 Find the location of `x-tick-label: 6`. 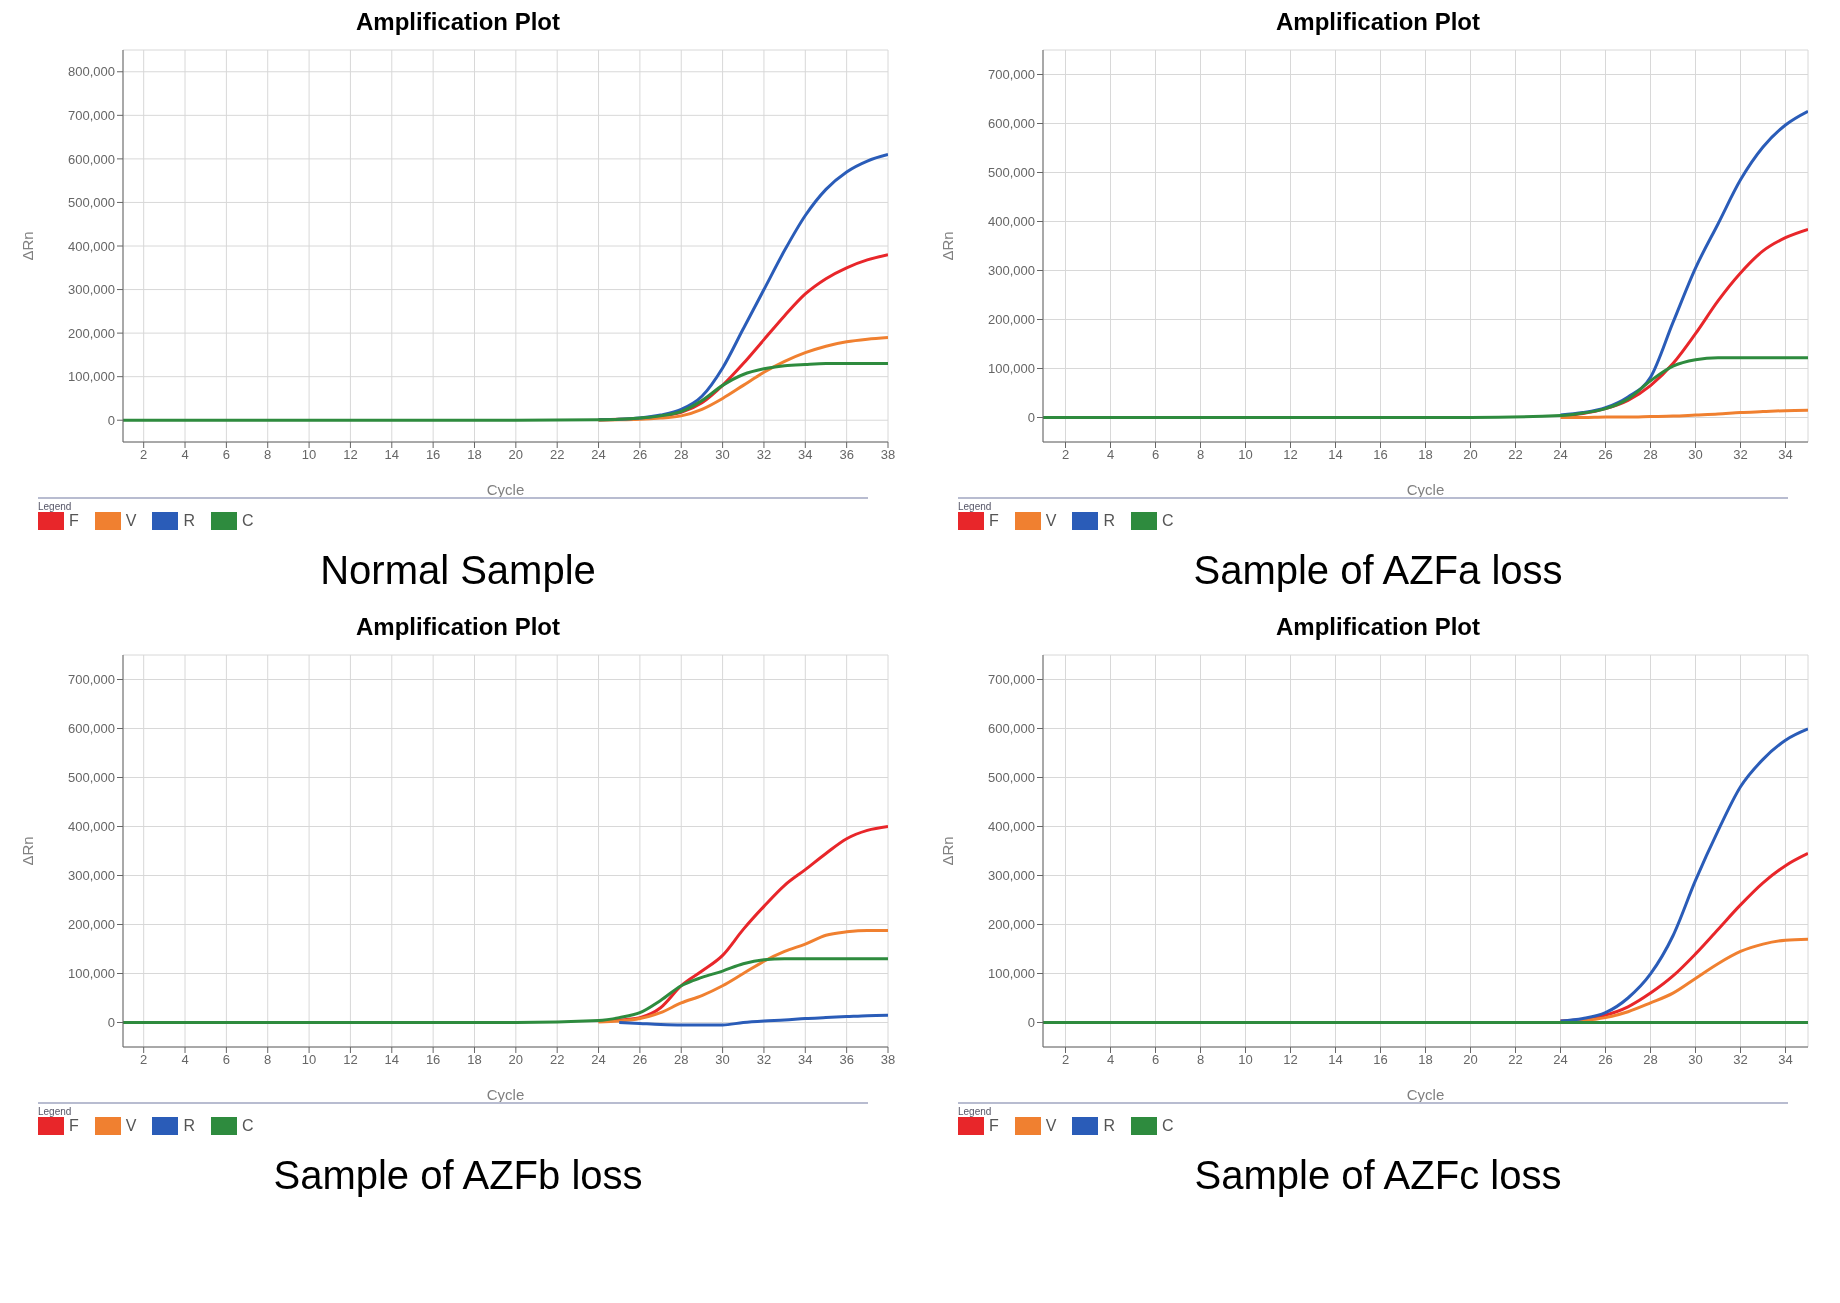

x-tick-label: 6 is located at coordinates (226, 455).